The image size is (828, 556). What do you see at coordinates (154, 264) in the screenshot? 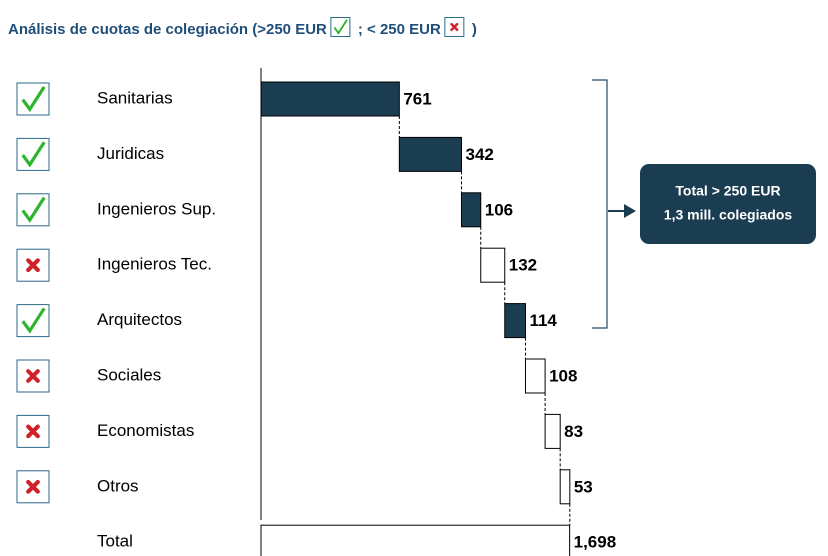
I see `category-label: Ingenieros Tec.` at bounding box center [154, 264].